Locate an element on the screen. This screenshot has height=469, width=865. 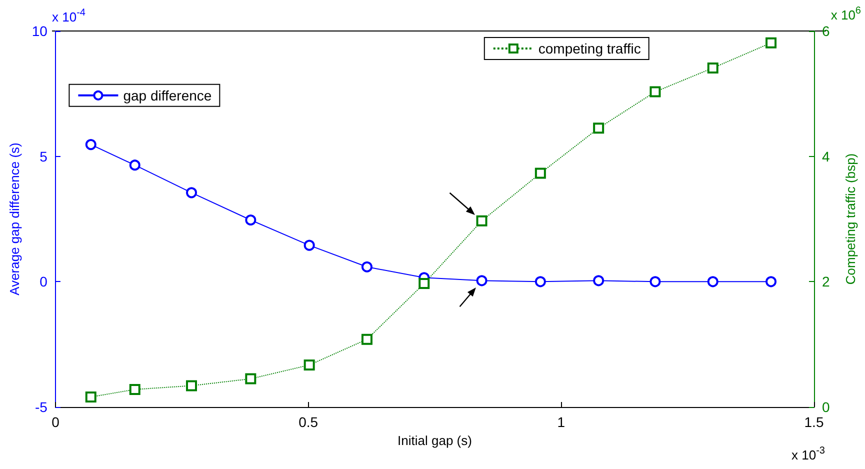
x-tick-label: 1 is located at coordinates (561, 422).